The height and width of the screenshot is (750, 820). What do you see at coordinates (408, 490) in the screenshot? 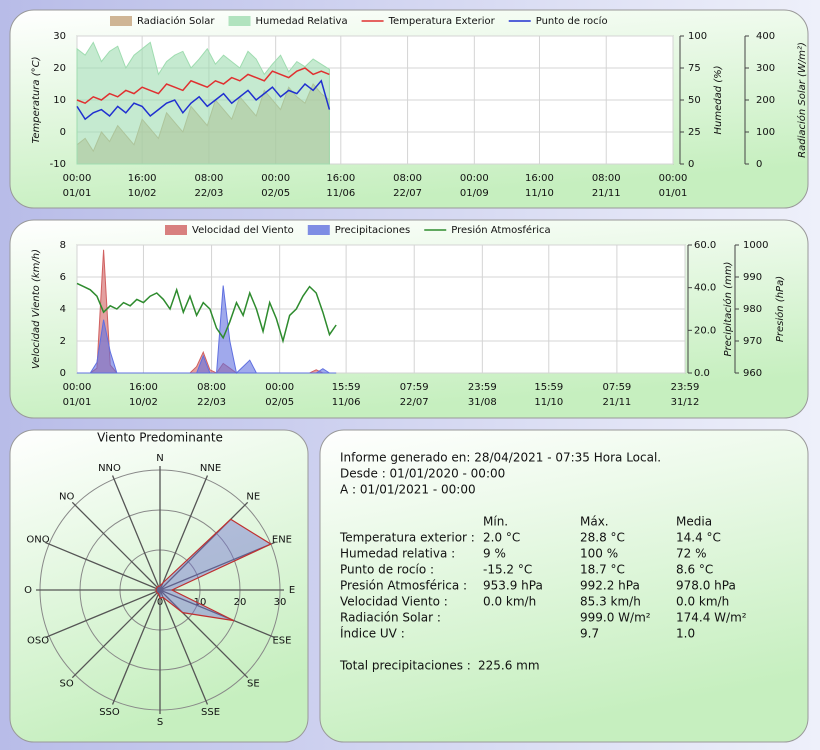
I see `report-line: A : 01/01/2021 - 00:00` at bounding box center [408, 490].